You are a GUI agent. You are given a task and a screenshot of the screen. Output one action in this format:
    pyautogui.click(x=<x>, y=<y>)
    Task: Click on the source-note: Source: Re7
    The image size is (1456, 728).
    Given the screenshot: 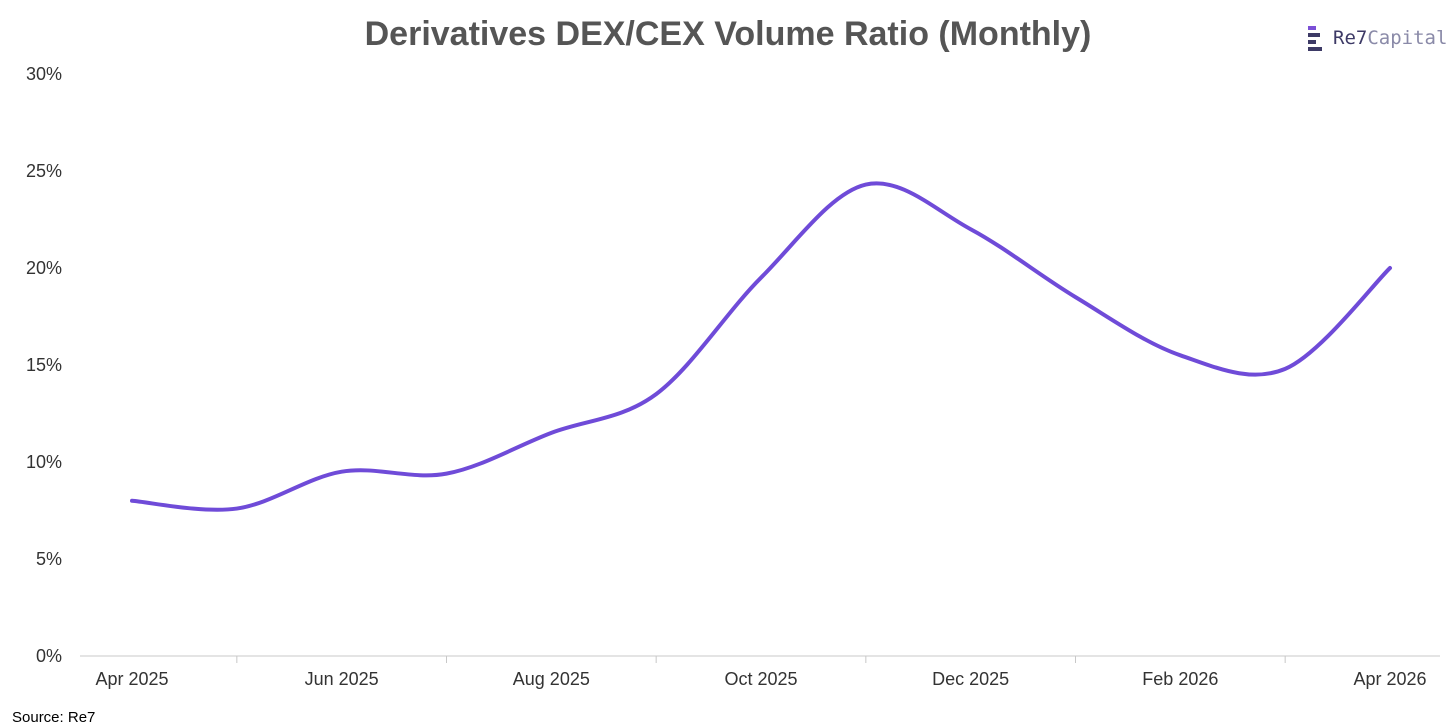 What is the action you would take?
    pyautogui.click(x=53, y=717)
    